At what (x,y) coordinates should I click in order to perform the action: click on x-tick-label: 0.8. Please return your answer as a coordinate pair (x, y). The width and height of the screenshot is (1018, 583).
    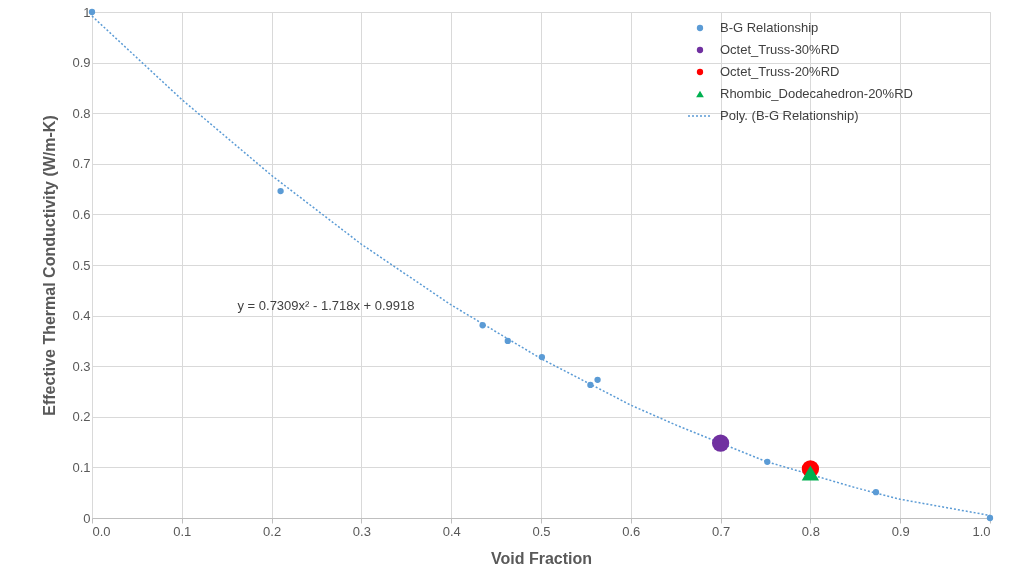
    Looking at the image, I should click on (810, 531).